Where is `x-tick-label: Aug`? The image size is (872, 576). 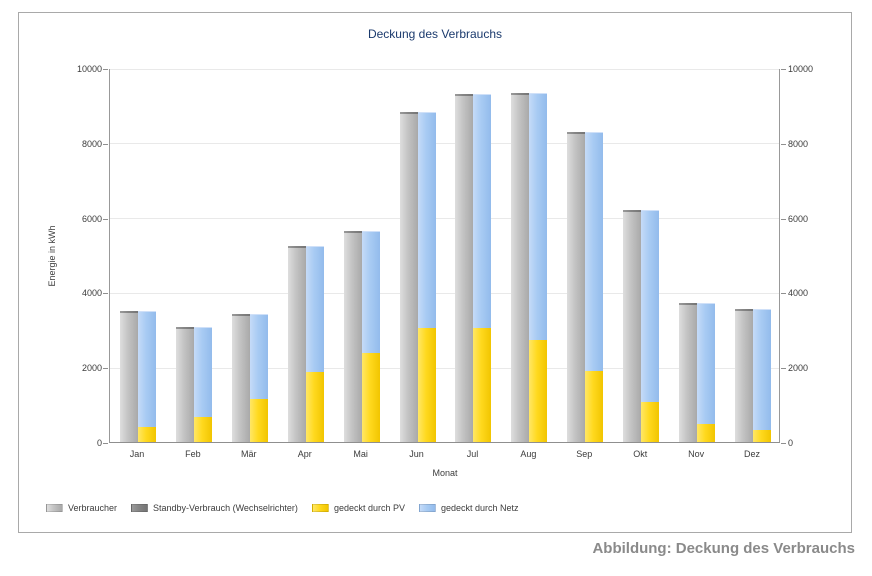 x-tick-label: Aug is located at coordinates (528, 454).